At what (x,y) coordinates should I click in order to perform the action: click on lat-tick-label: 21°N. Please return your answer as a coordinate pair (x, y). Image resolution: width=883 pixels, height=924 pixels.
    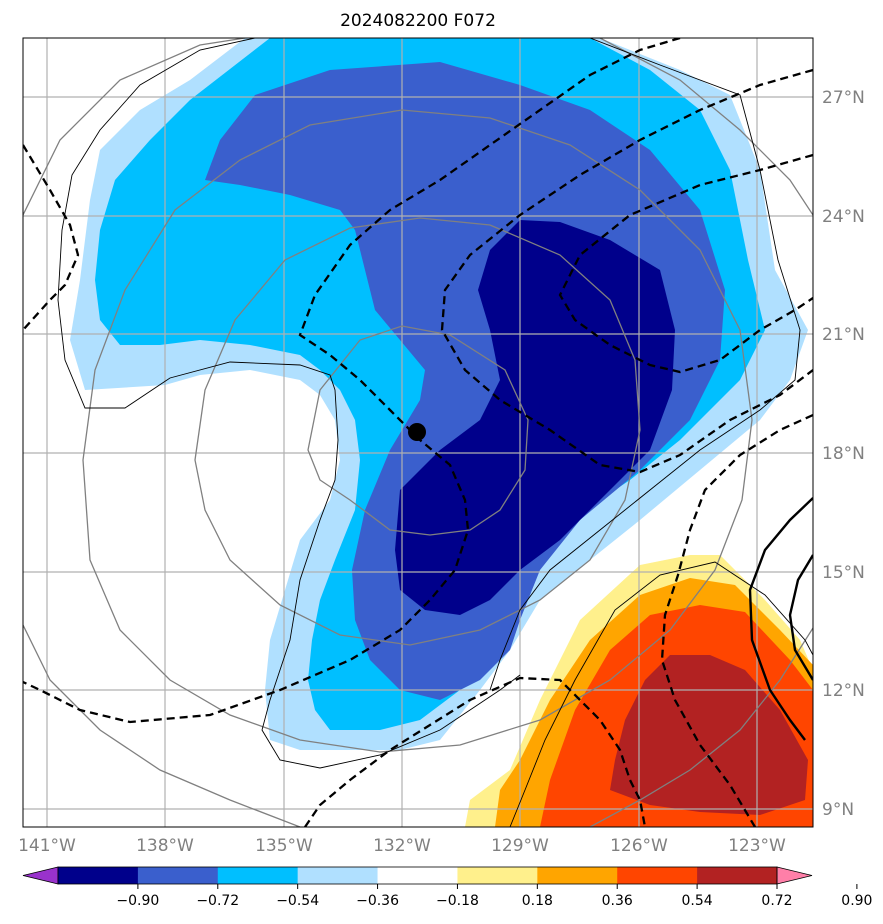
    Looking at the image, I should click on (843, 335).